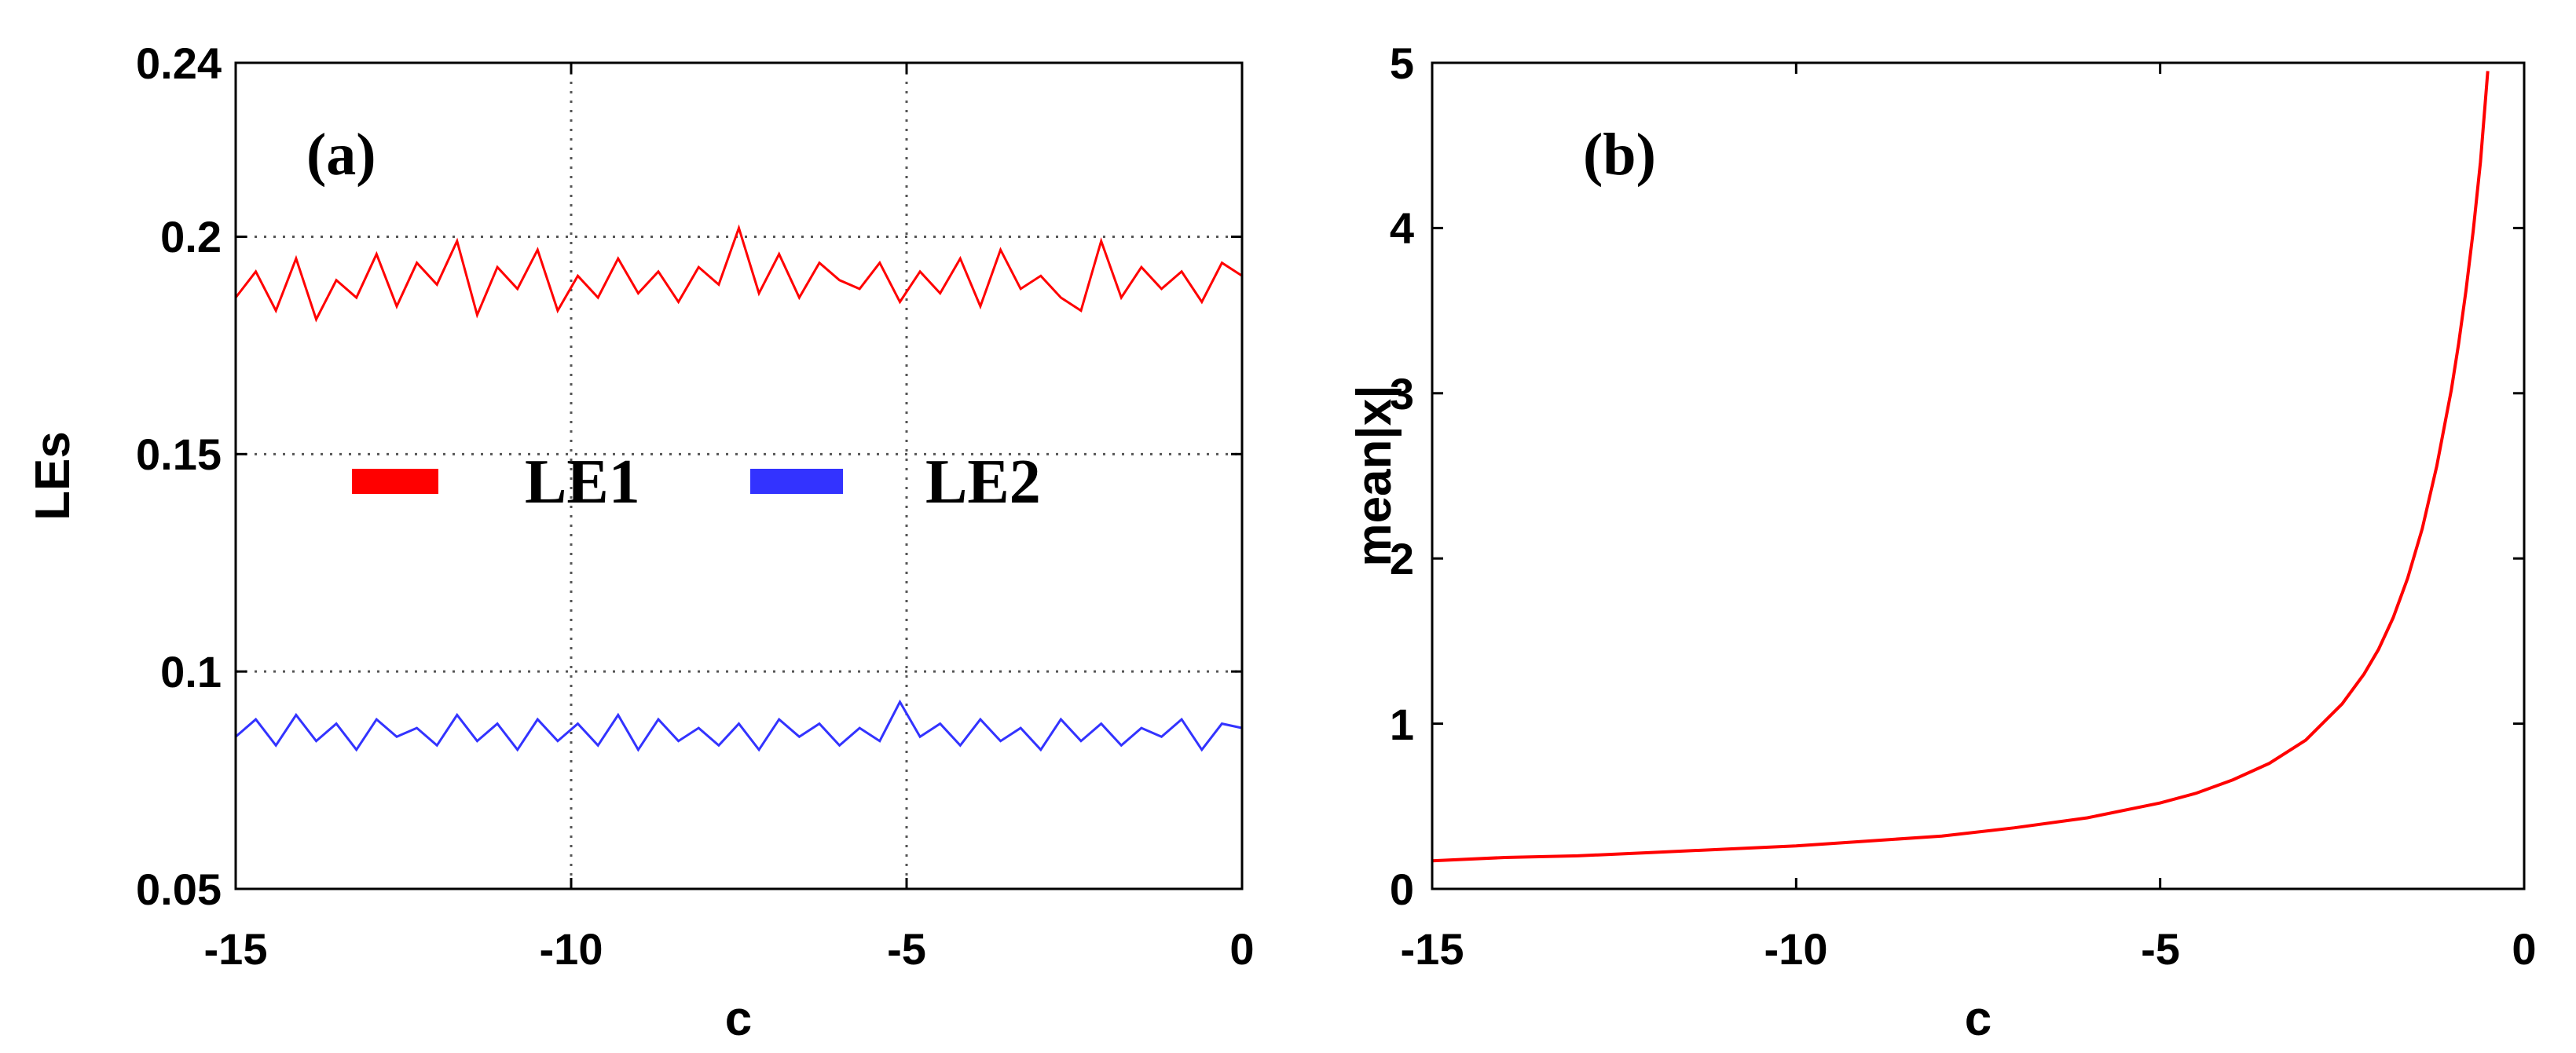 This screenshot has width=2576, height=1053. I want to click on y-tick-label-a: 0.2, so click(191, 236).